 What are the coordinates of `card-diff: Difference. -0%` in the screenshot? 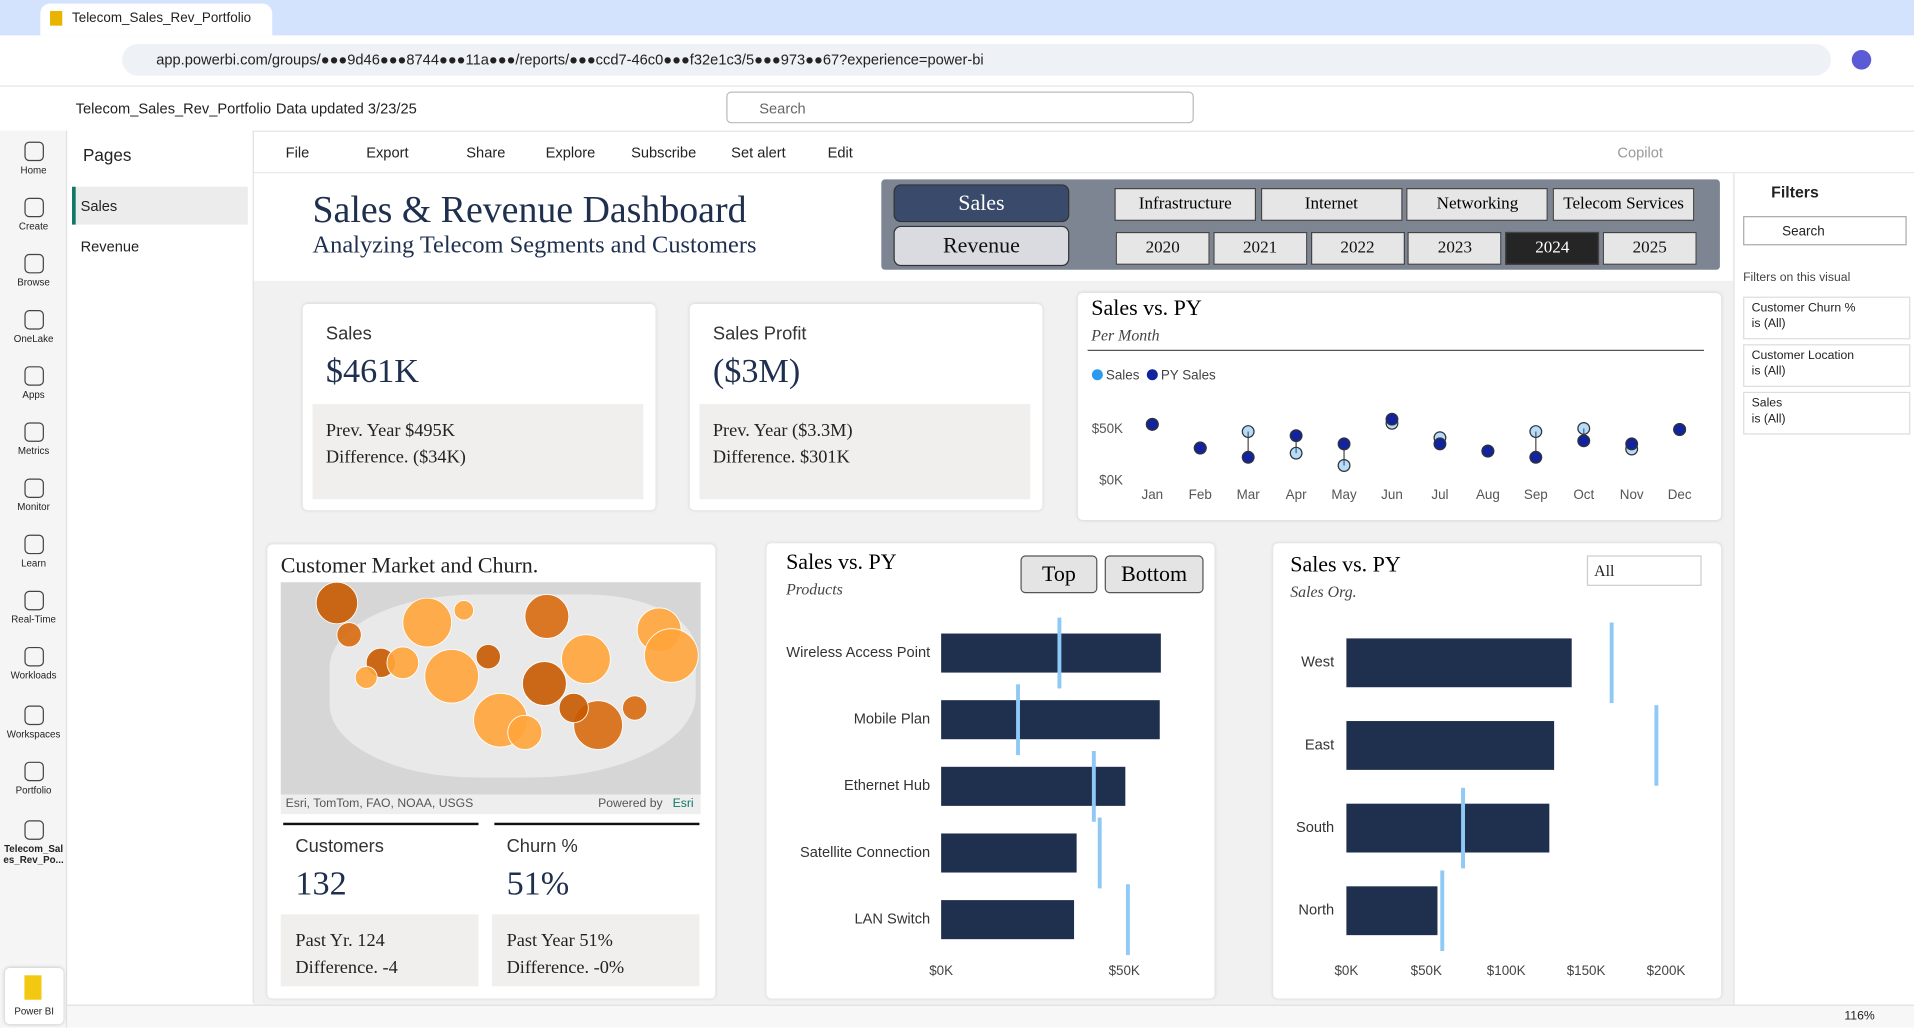 It's located at (565, 968).